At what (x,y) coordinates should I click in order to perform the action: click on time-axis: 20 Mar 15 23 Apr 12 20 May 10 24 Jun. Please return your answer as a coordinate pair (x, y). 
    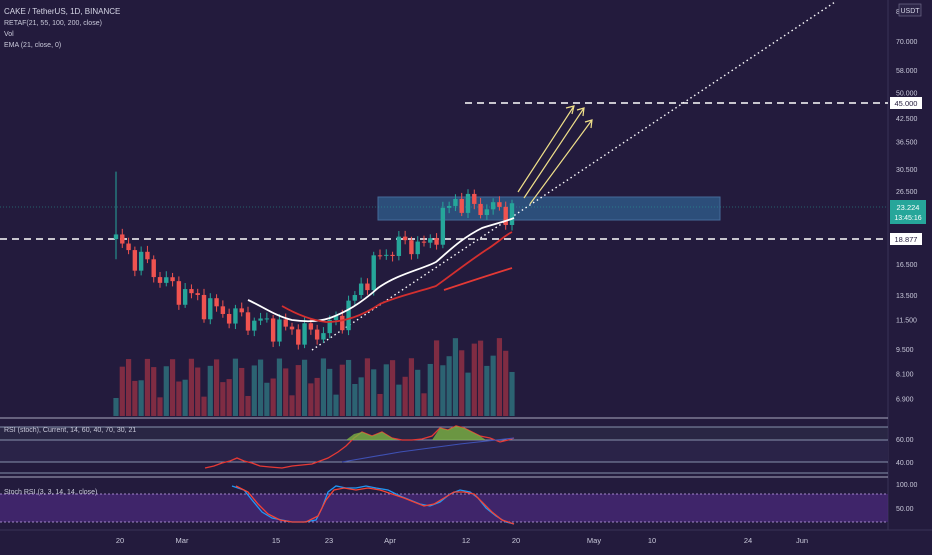
    Looking at the image, I should click on (462, 540).